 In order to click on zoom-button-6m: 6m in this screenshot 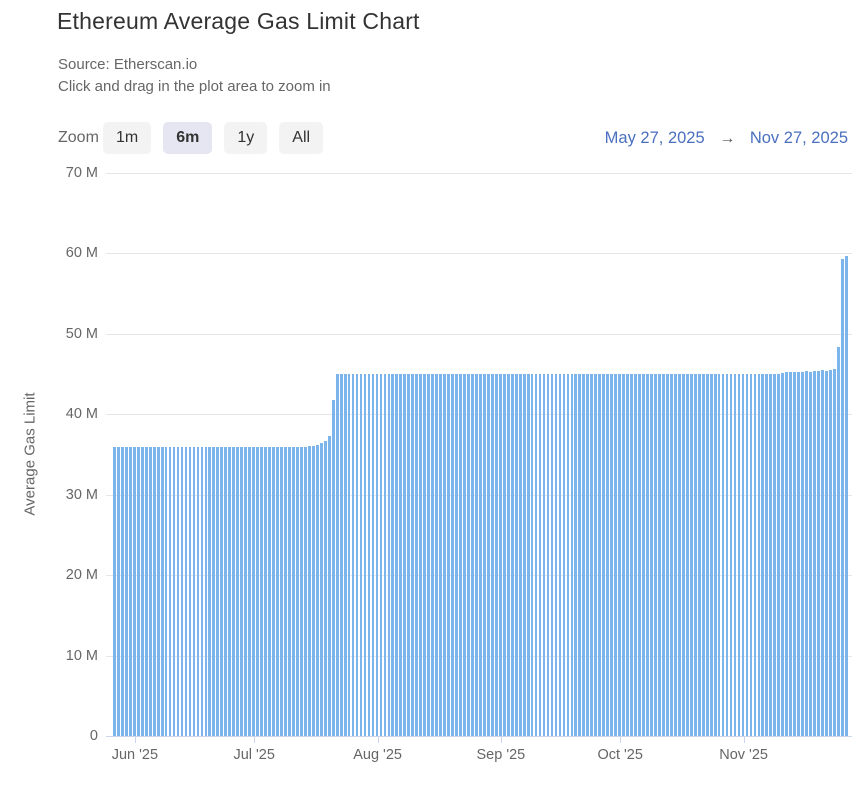, I will do `click(188, 138)`.